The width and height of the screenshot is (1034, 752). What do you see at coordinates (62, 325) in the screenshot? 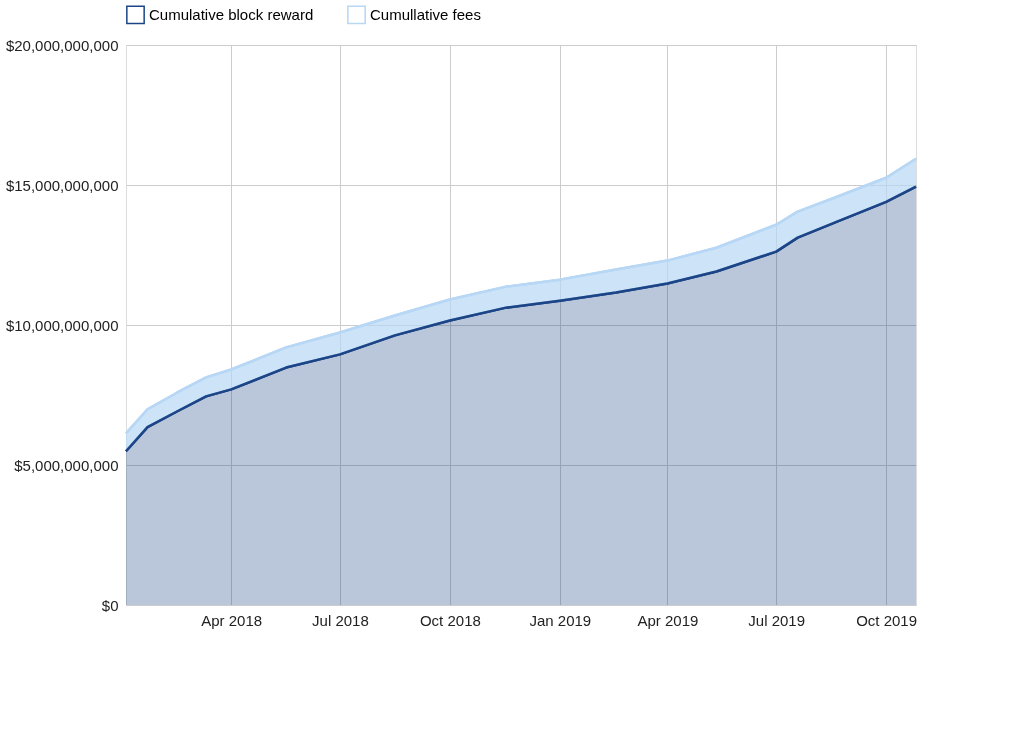
I see `y-tick-label: $10,000,000,000` at bounding box center [62, 325].